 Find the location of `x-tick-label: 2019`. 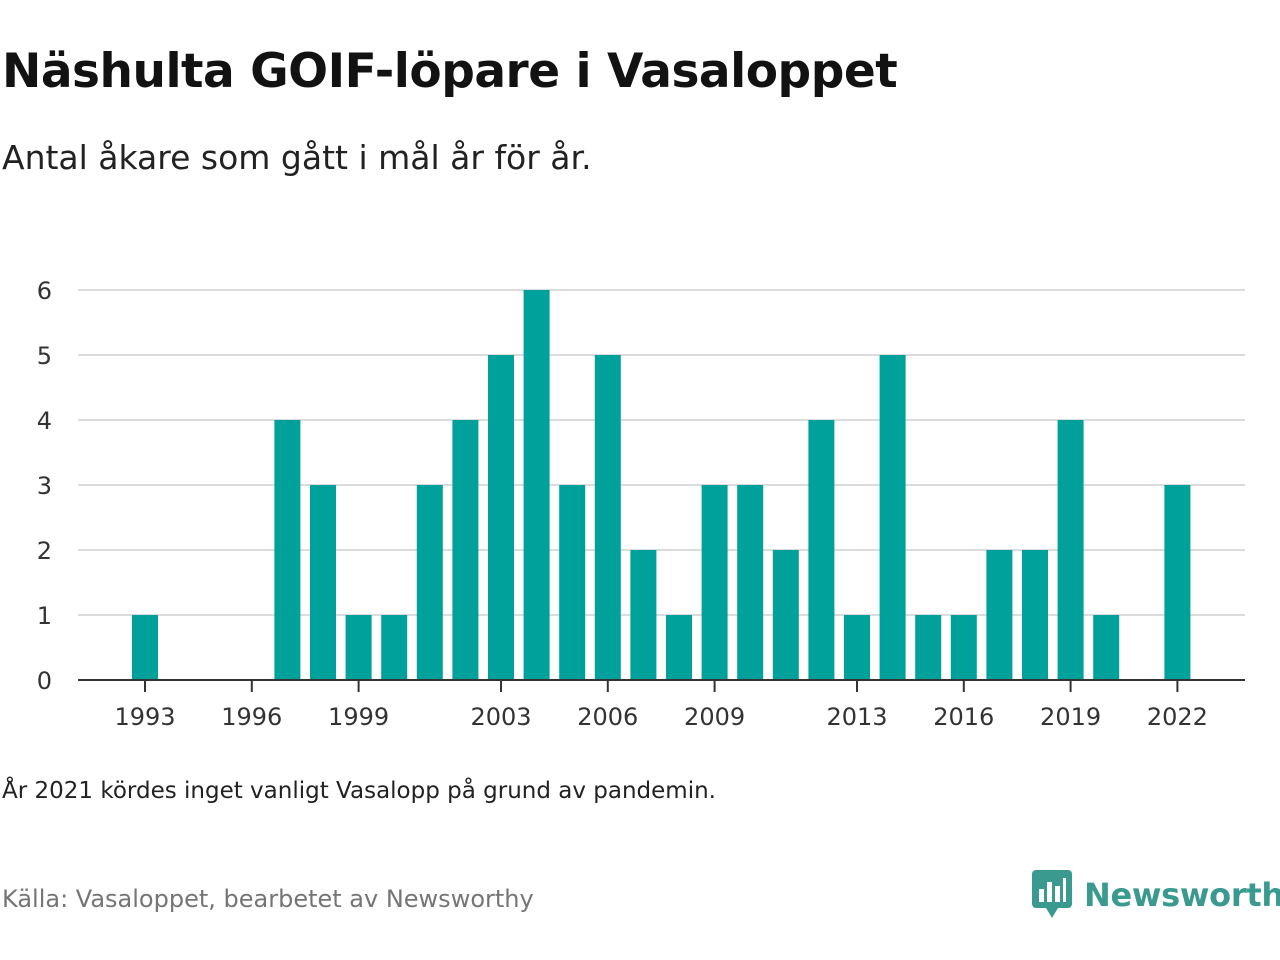

x-tick-label: 2019 is located at coordinates (1070, 717).